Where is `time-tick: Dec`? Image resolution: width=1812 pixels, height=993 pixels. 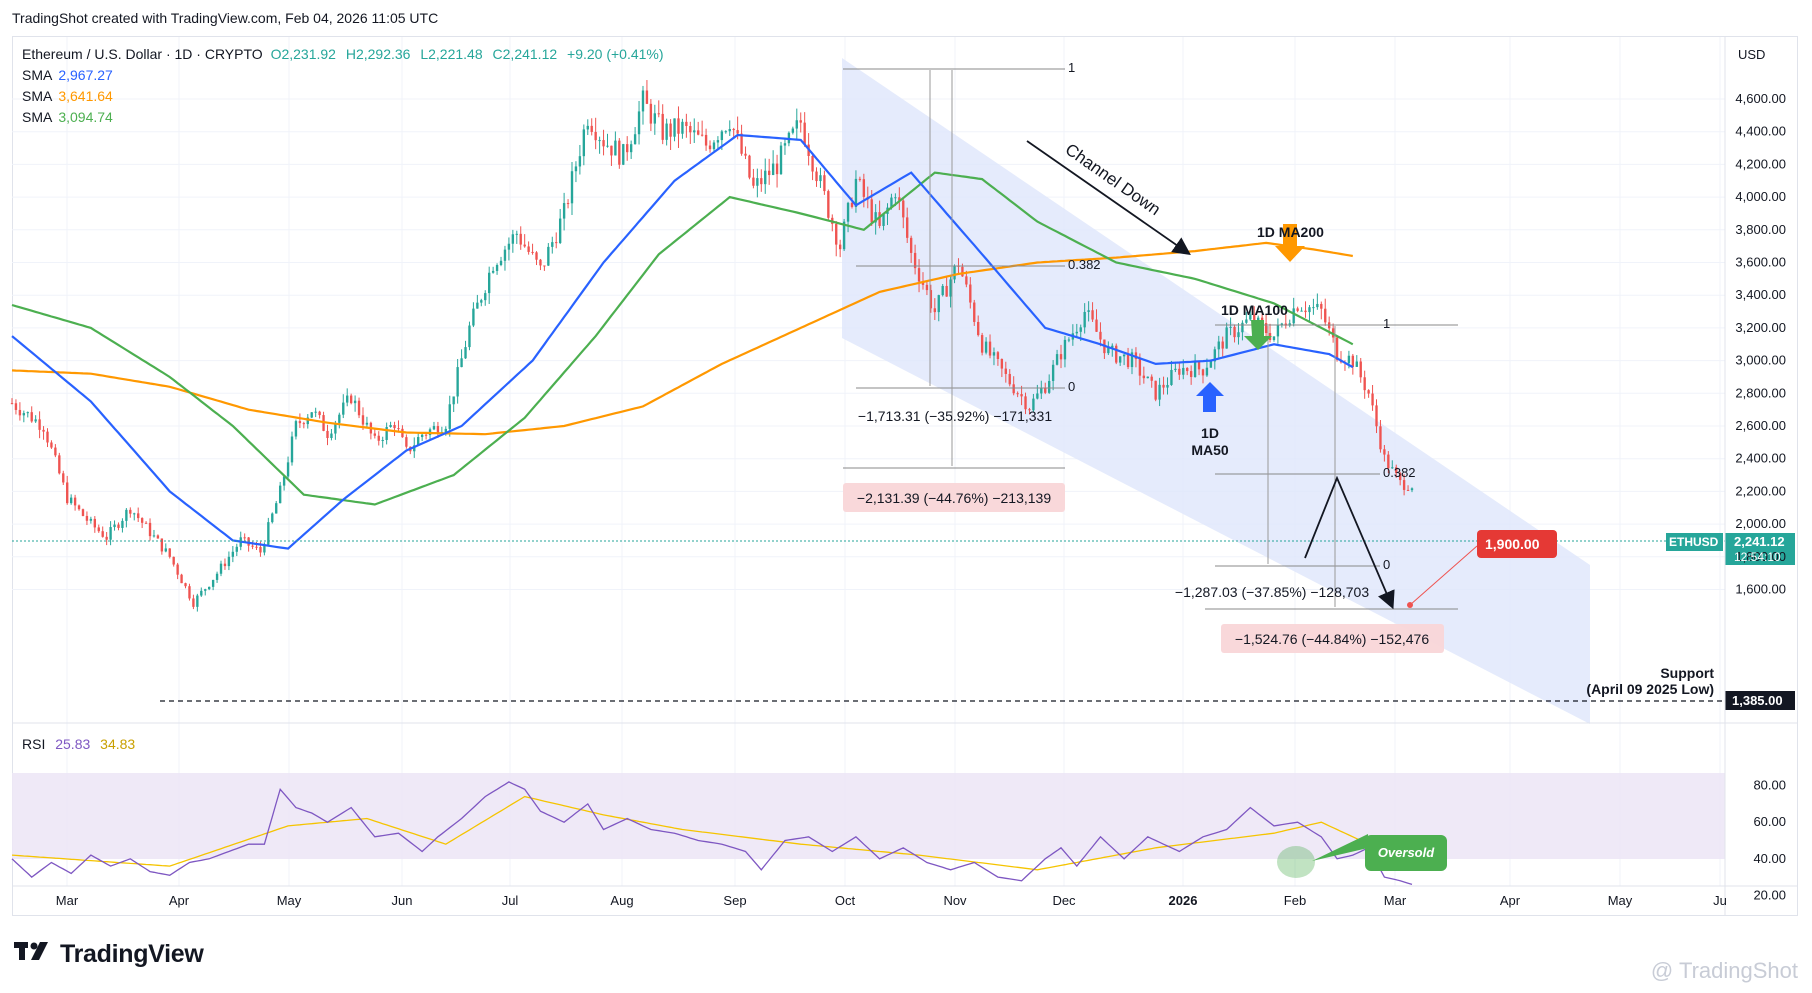
time-tick: Dec is located at coordinates (1064, 900).